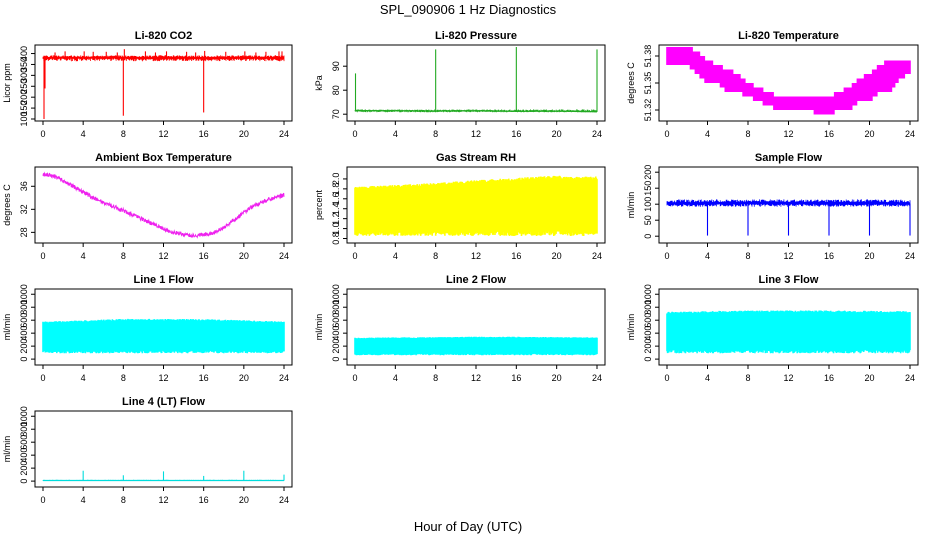 This screenshot has width=936, height=540. I want to click on panel-title: Sample Flow, so click(789, 158).